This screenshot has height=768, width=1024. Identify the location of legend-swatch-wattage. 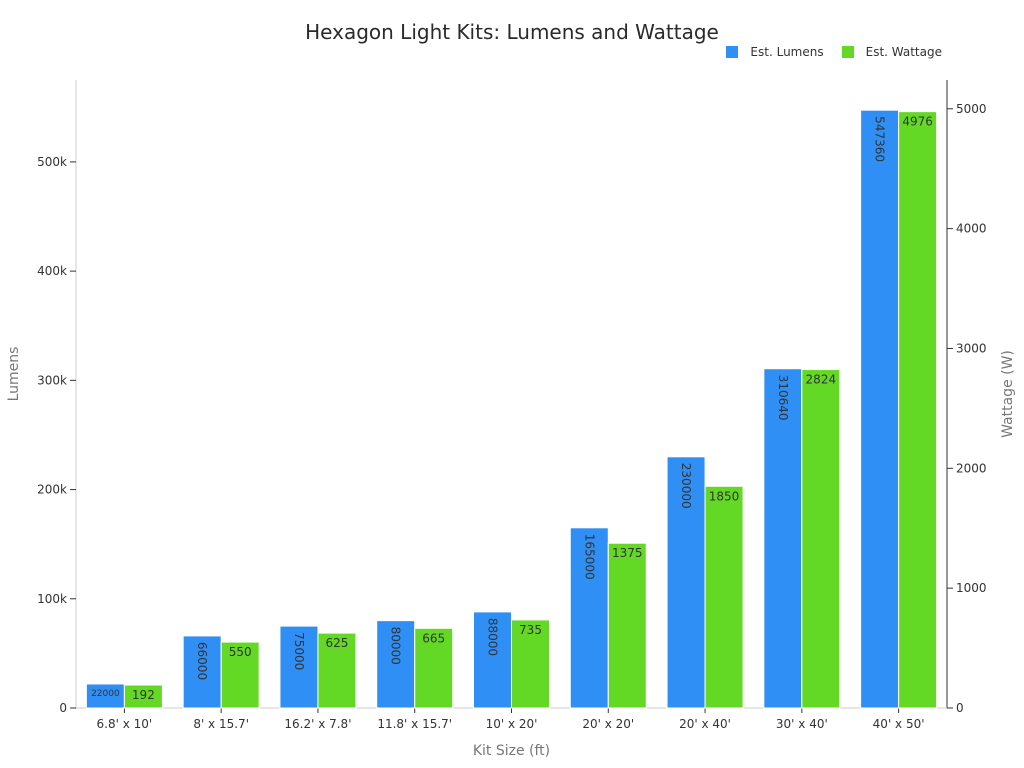
(847, 52).